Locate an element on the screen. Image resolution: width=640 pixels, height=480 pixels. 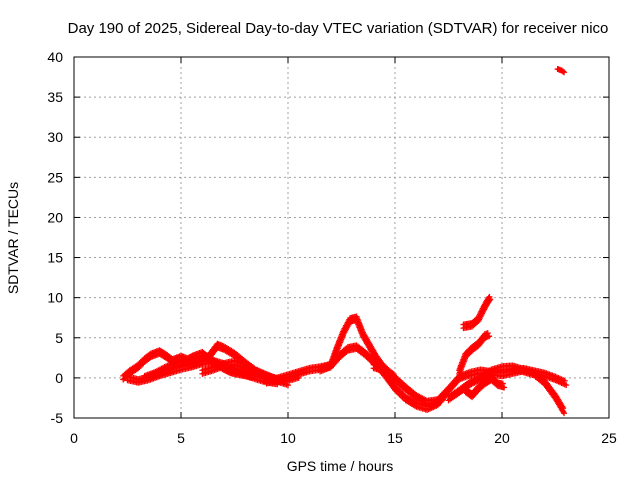
y-tick-label: 25 is located at coordinates (55, 177).